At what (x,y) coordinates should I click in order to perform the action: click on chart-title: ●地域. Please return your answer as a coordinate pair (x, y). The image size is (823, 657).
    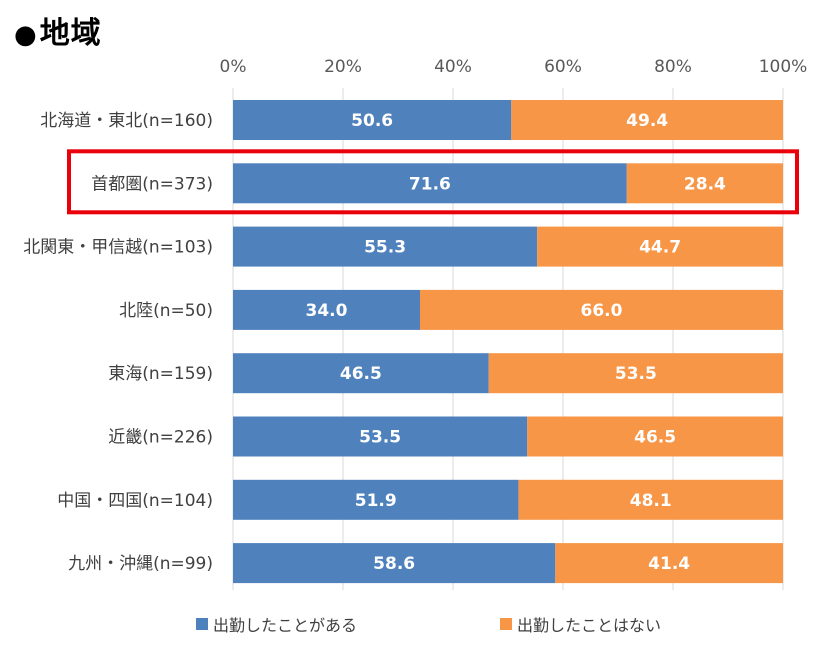
    Looking at the image, I should click on (58, 30).